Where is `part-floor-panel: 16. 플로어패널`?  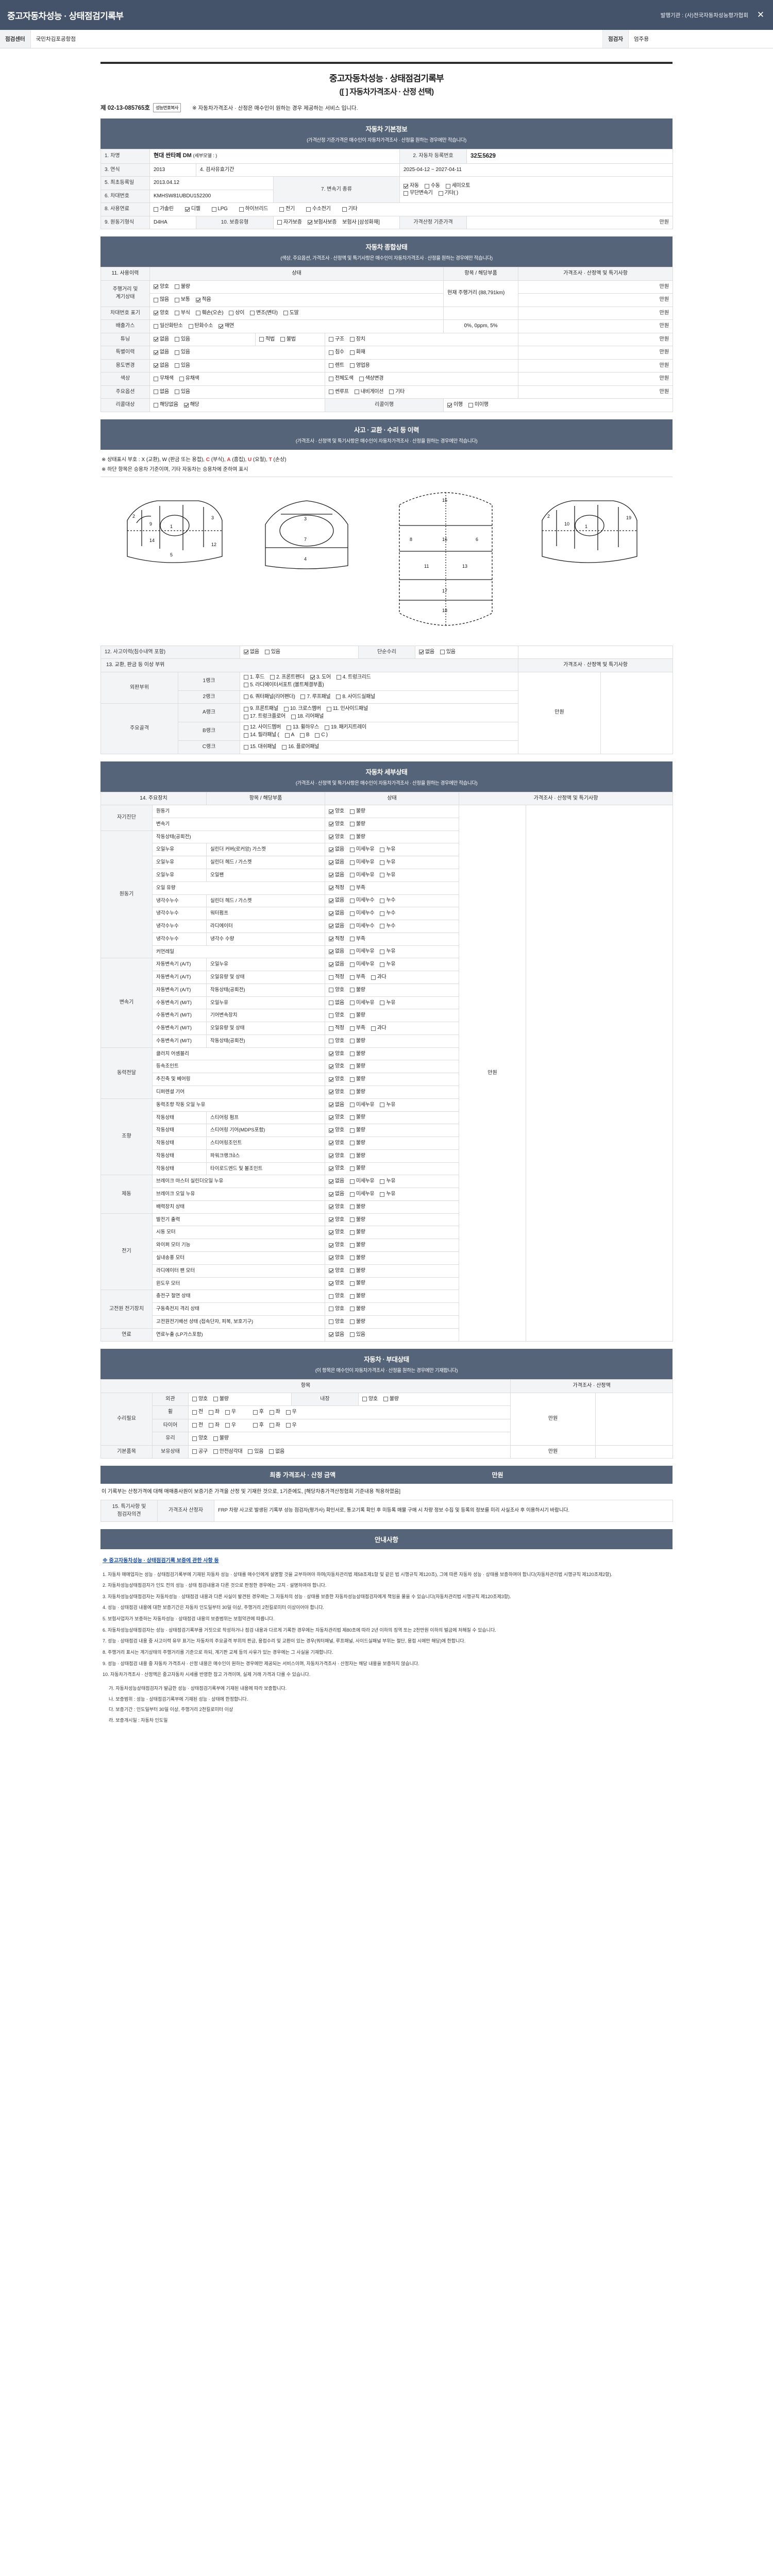 part-floor-panel: 16. 플로어패널 is located at coordinates (300, 747).